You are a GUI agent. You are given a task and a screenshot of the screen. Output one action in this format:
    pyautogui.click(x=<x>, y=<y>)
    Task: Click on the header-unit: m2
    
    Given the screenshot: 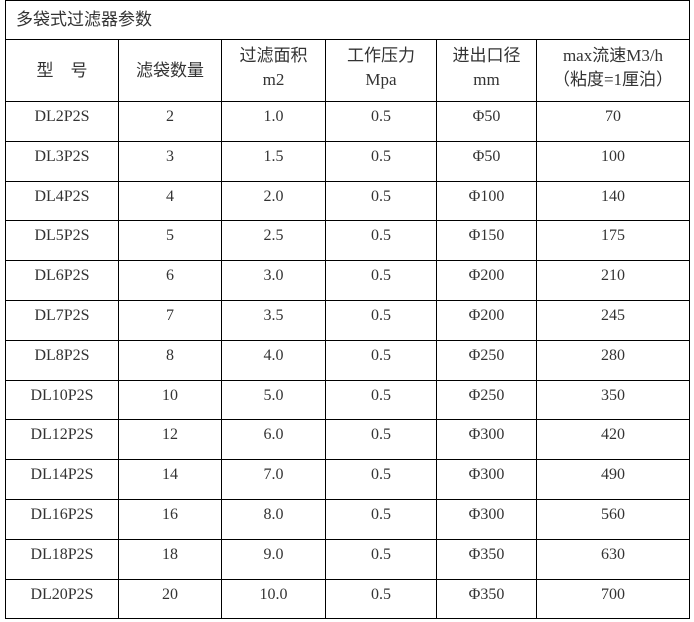 What is the action you would take?
    pyautogui.click(x=273, y=79)
    